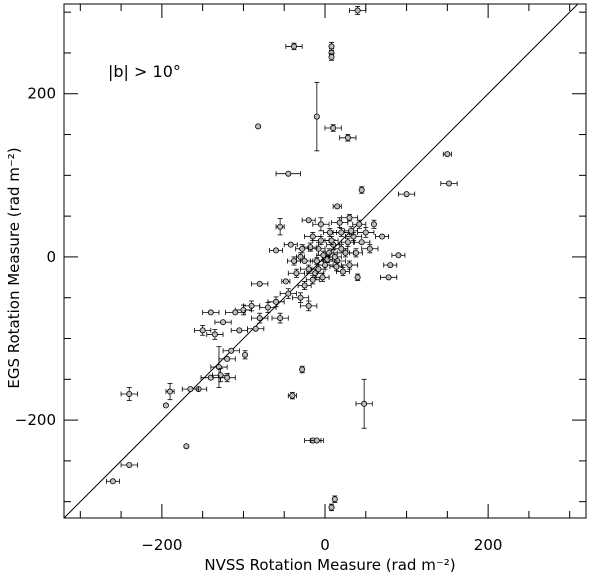 The height and width of the screenshot is (576, 600). What do you see at coordinates (14, 267) in the screenshot?
I see `y-axis-title: EGS Rotation Measure (rad m⁻²)` at bounding box center [14, 267].